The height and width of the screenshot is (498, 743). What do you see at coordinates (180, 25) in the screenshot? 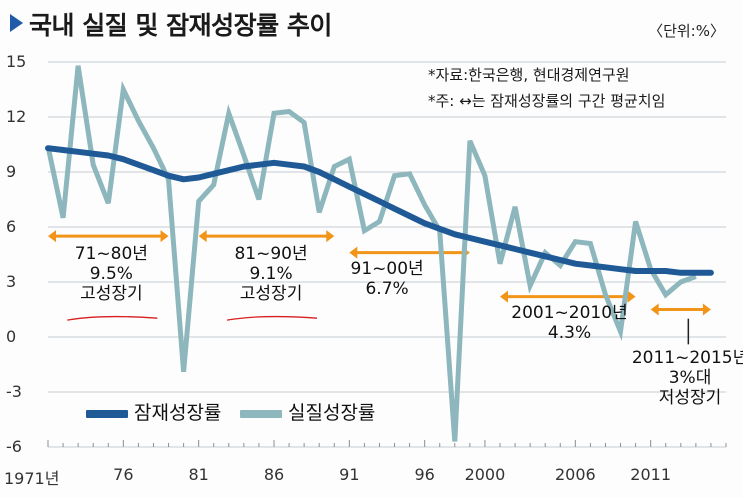
I see `chart-title-text: 국내 실질 및 잠재성장률 추이` at bounding box center [180, 25].